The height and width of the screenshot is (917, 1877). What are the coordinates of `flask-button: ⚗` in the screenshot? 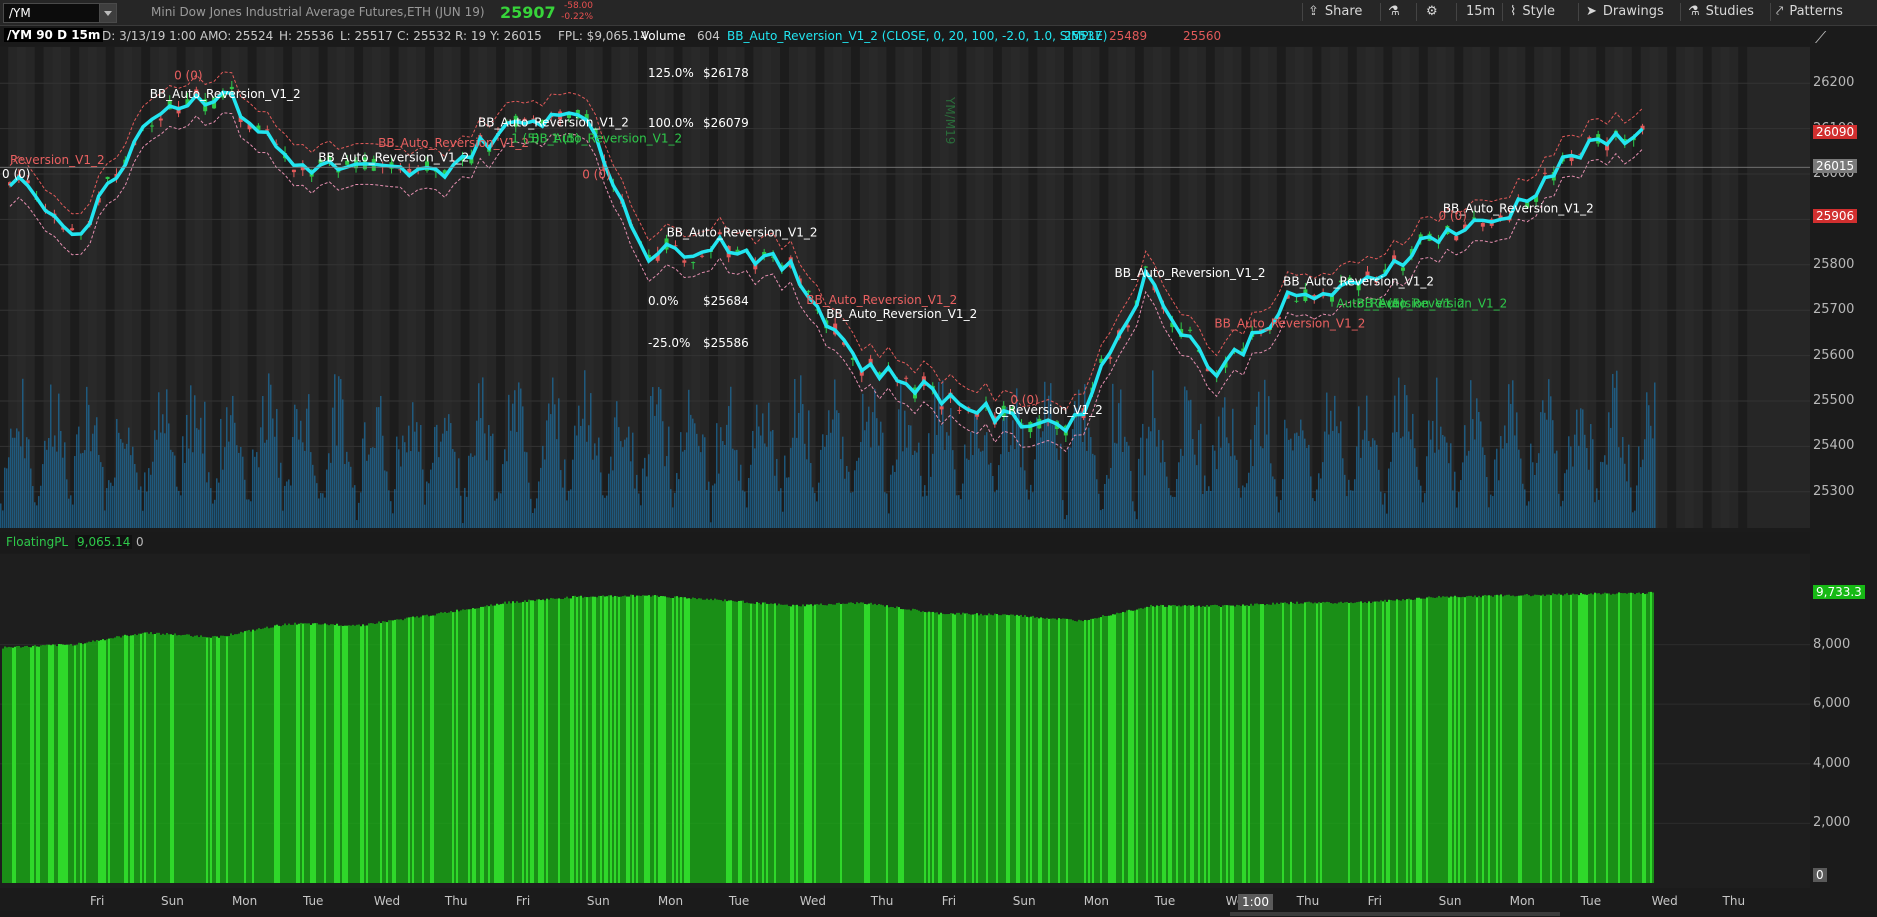 It's located at (1397, 12).